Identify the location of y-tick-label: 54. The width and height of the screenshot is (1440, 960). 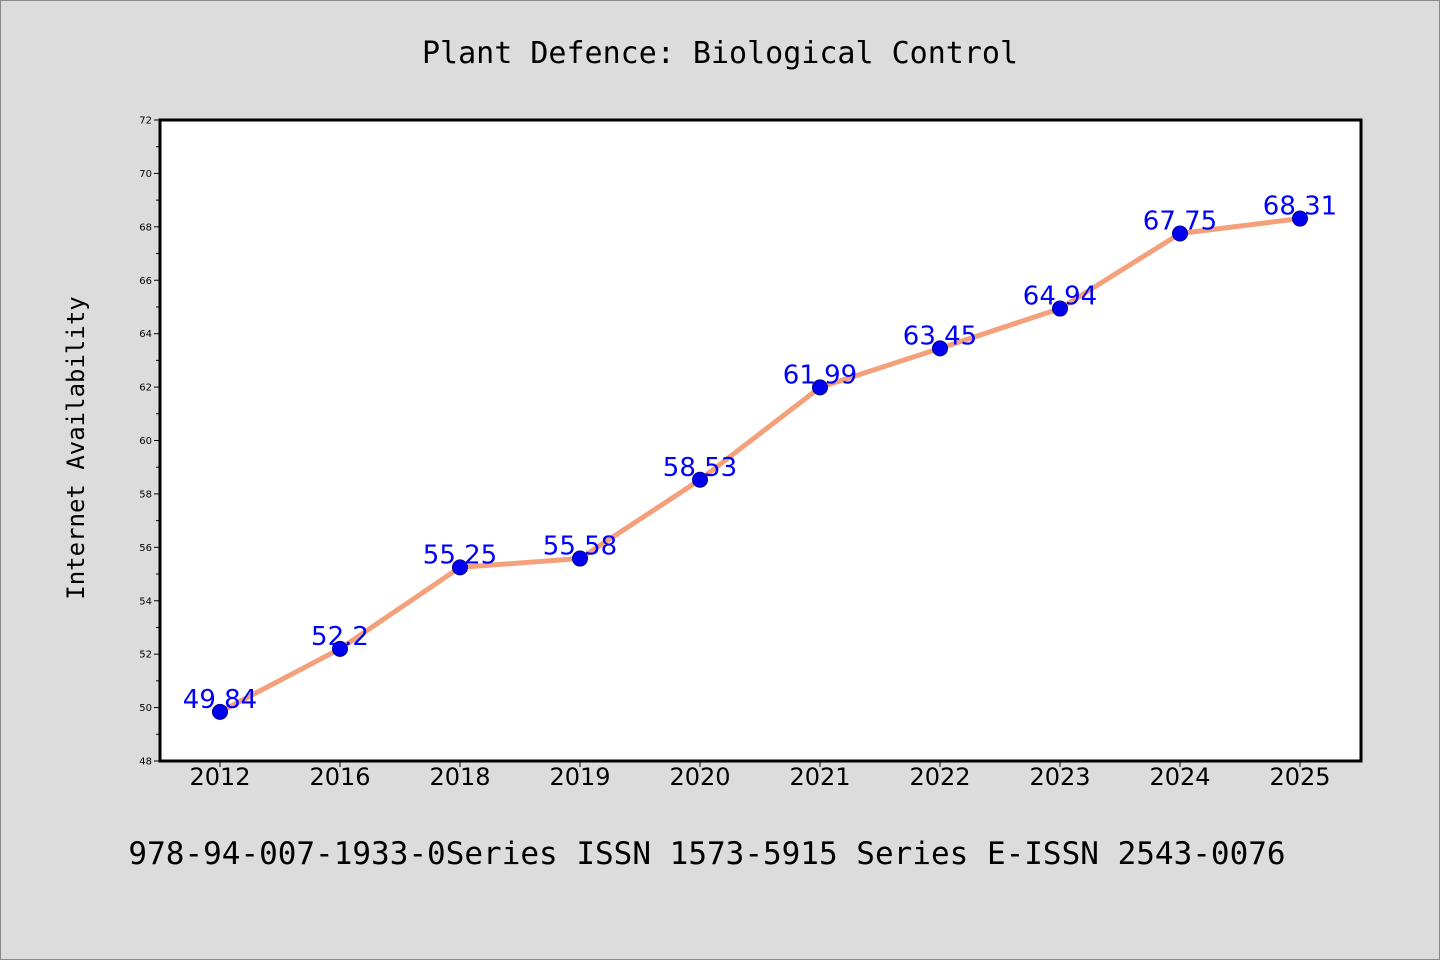
(145, 601).